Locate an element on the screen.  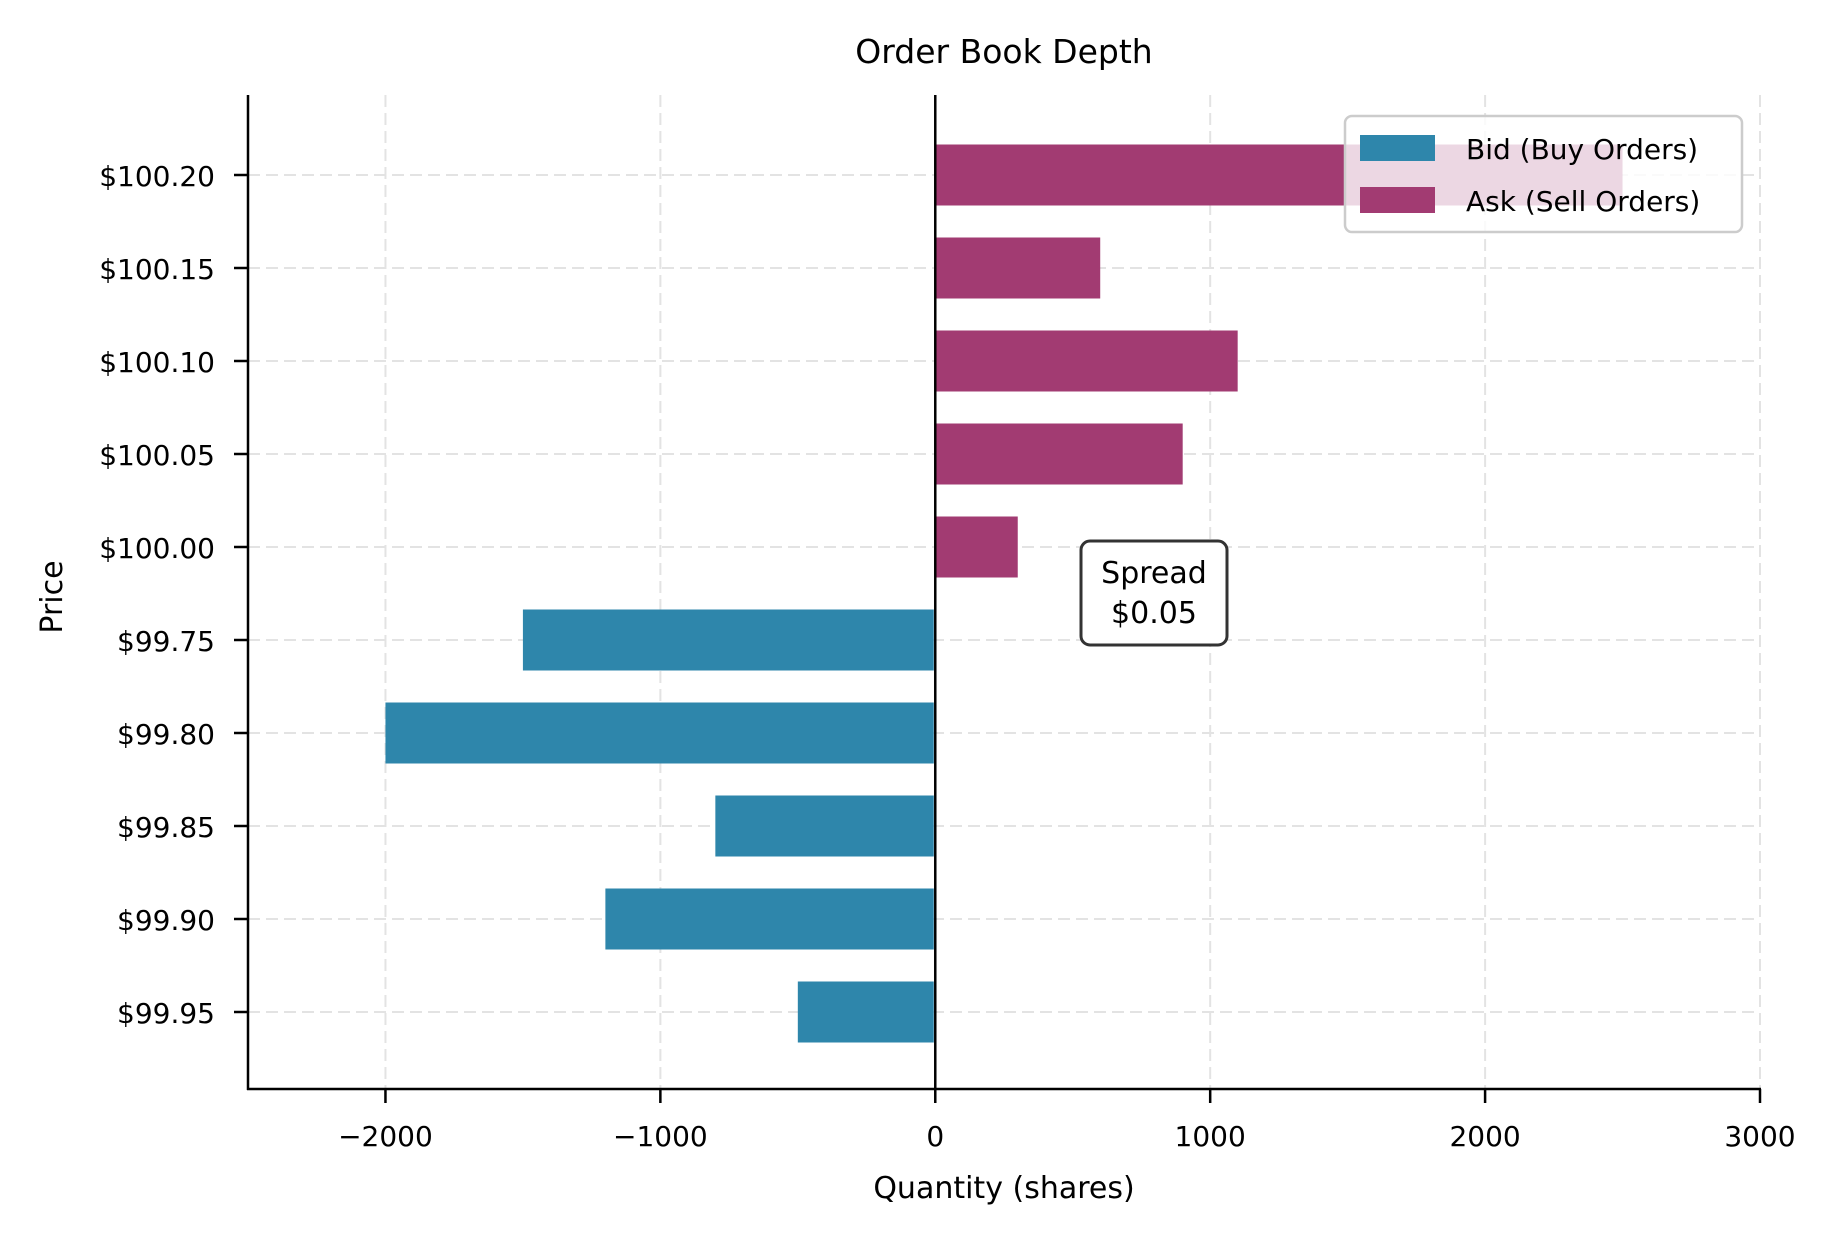
y-tick-label: $100.15 is located at coordinates (157, 269).